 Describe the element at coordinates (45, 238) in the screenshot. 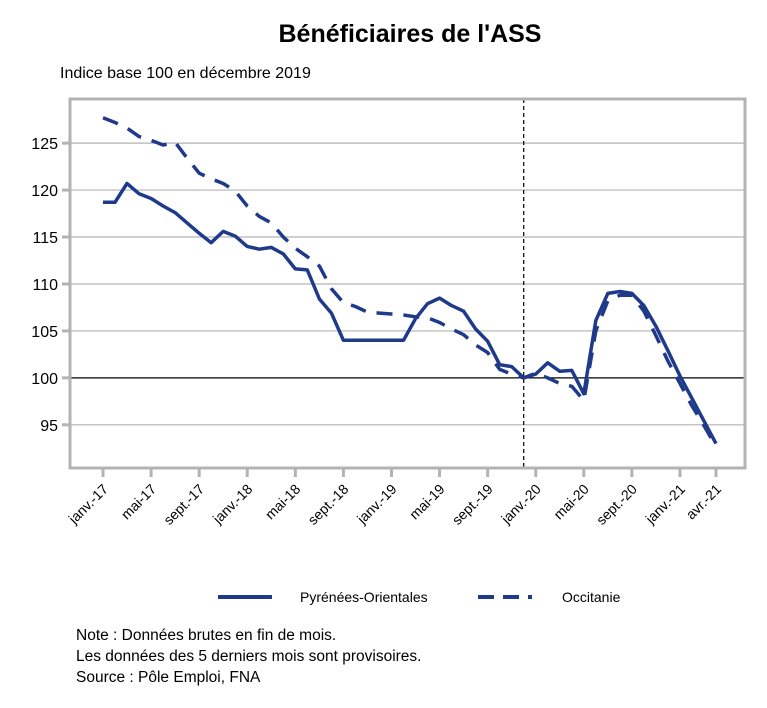

I see `y-tick-label: 115` at that location.